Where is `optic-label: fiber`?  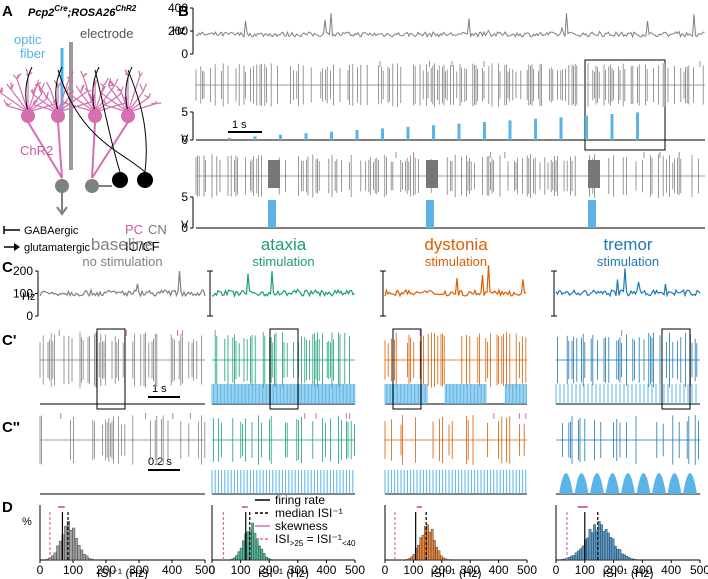
optic-label: fiber is located at coordinates (33, 53).